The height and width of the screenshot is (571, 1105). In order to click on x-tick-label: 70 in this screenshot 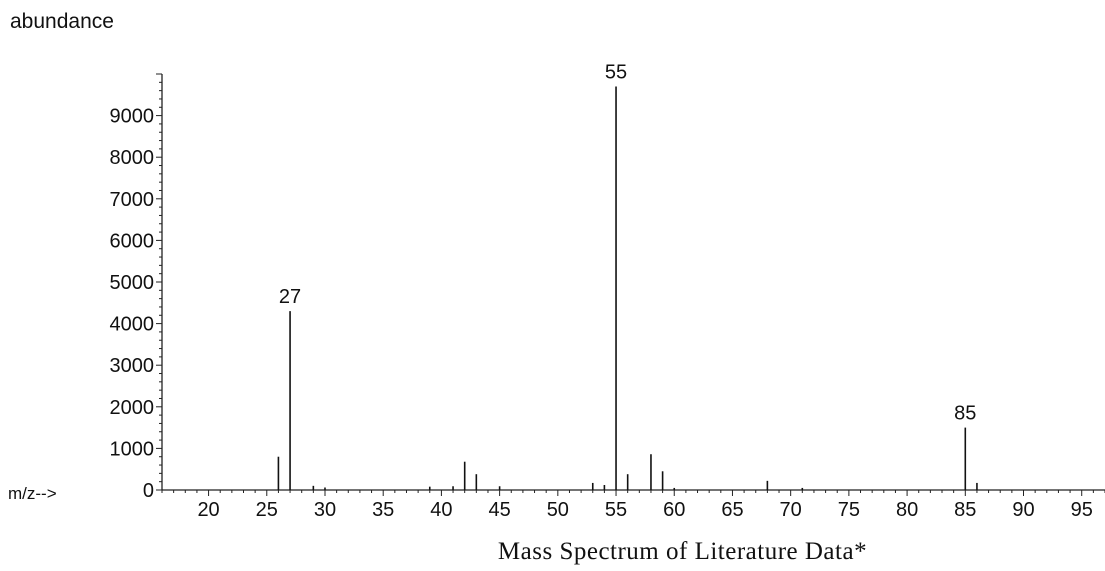, I will do `click(791, 510)`.